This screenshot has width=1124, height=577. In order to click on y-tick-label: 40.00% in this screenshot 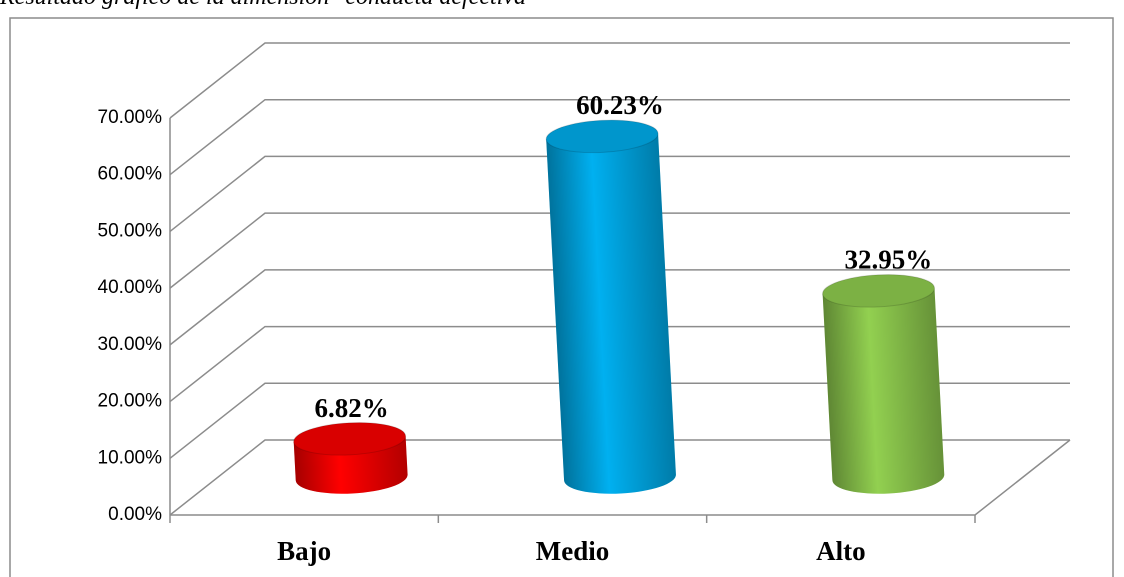, I will do `click(130, 287)`.